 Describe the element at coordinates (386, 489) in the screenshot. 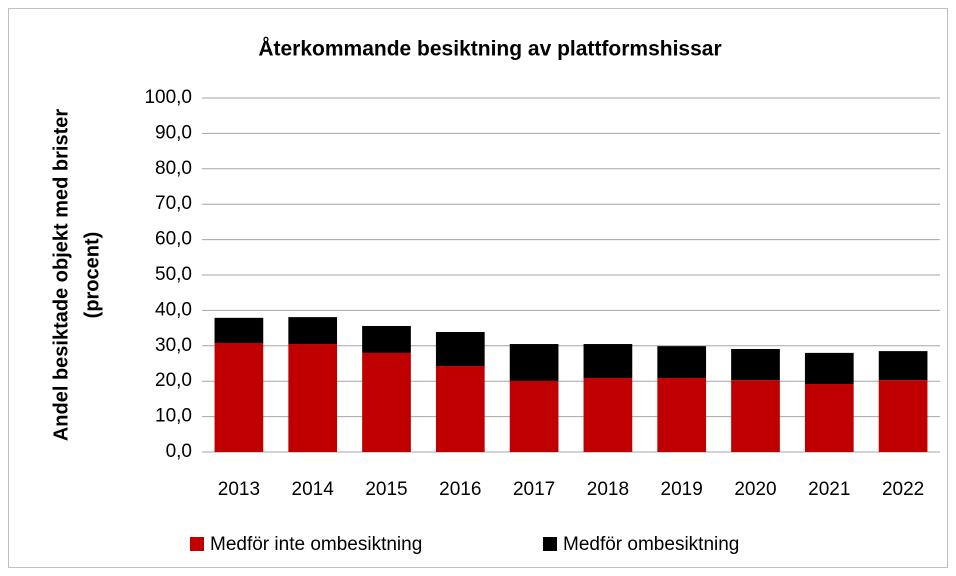

I see `x-tick-label: 2015` at that location.